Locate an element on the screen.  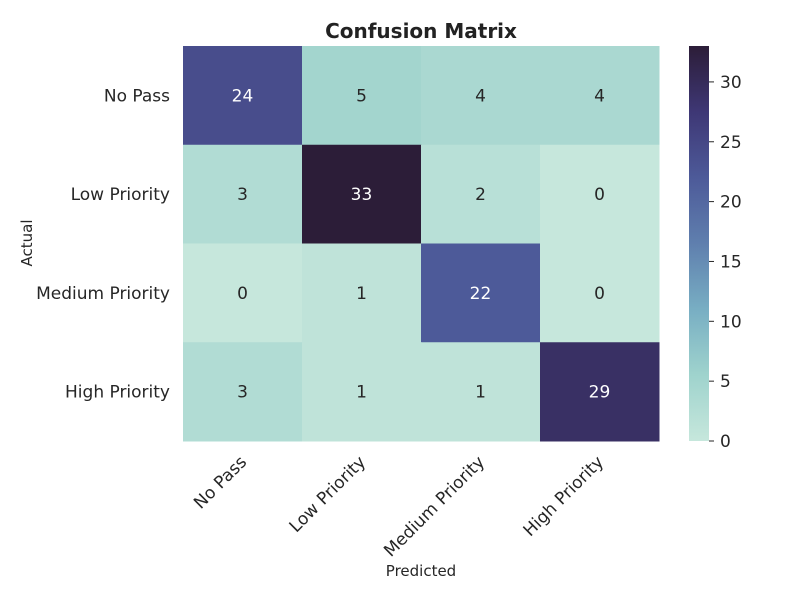
colorbar-tick-label: 5 is located at coordinates (725, 382).